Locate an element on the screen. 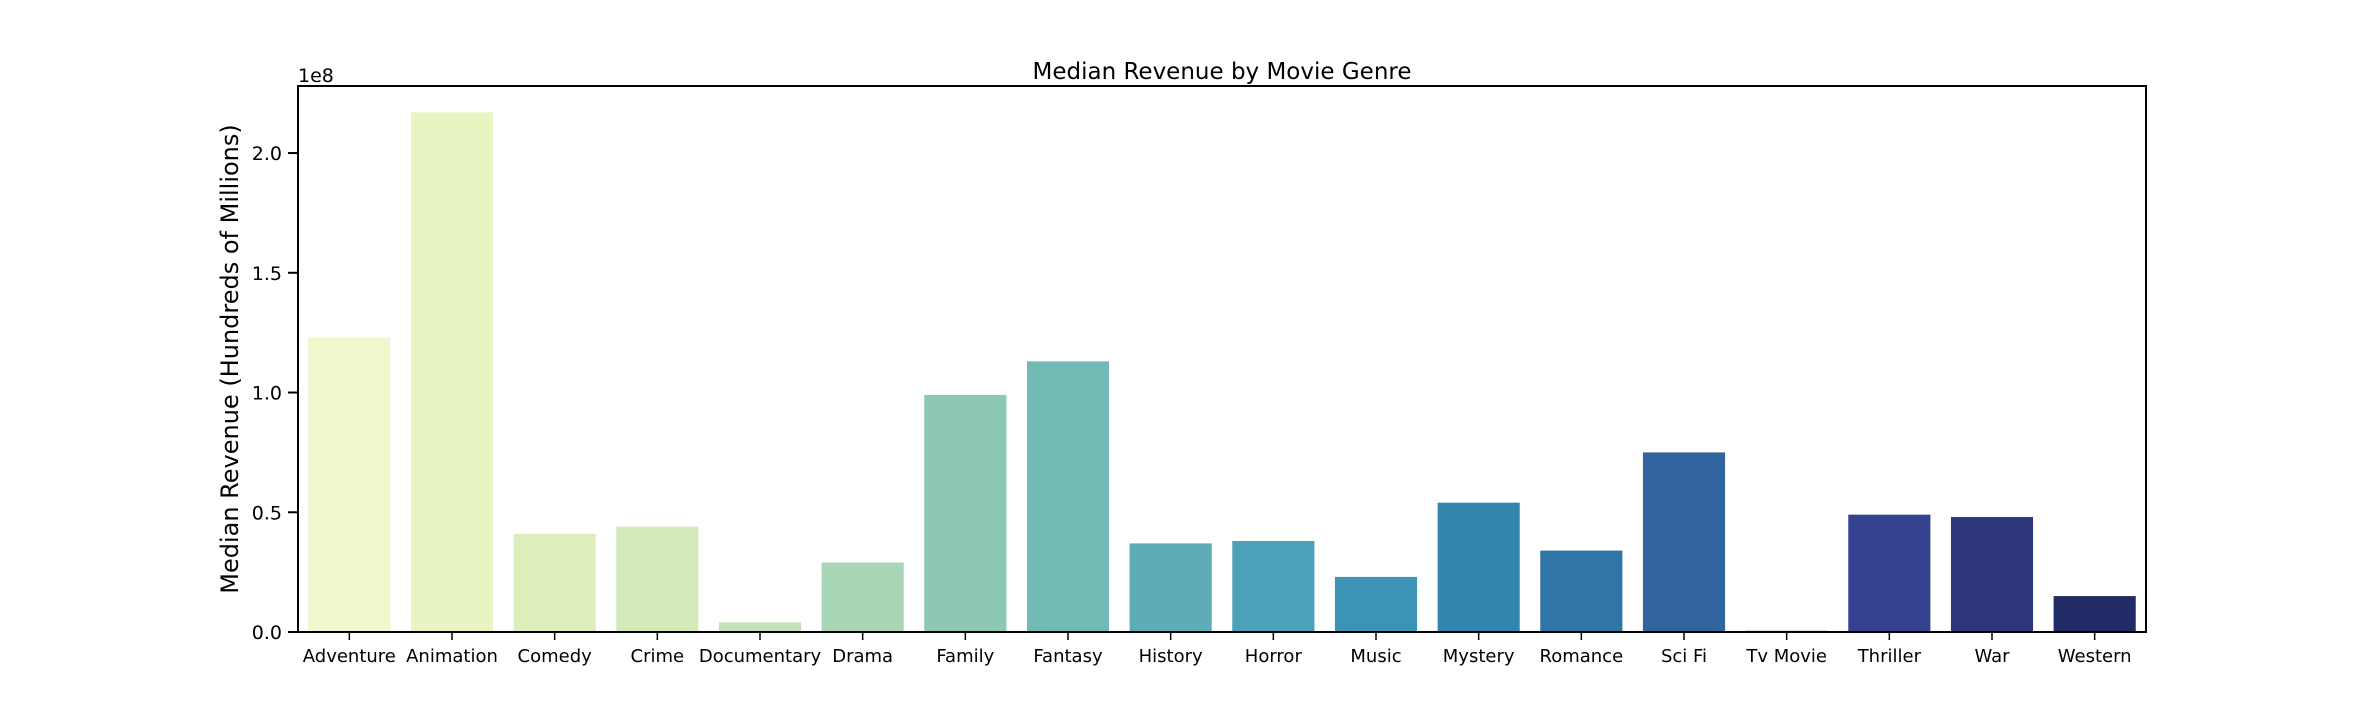 This screenshot has height=720, width=2376. x-tick-label: Horror is located at coordinates (1274, 656).